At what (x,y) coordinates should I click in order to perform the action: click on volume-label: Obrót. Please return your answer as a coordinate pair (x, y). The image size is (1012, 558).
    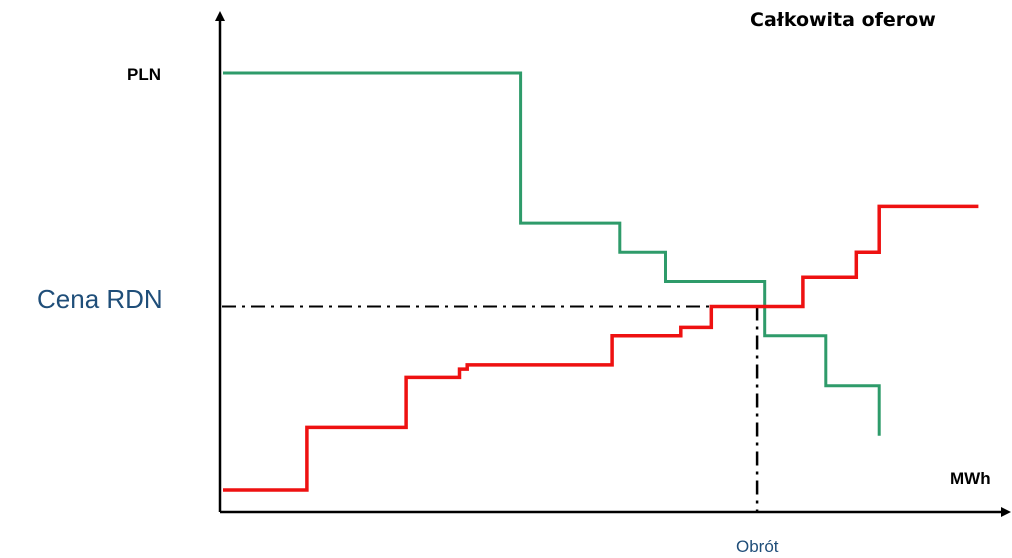
    Looking at the image, I should click on (757, 546).